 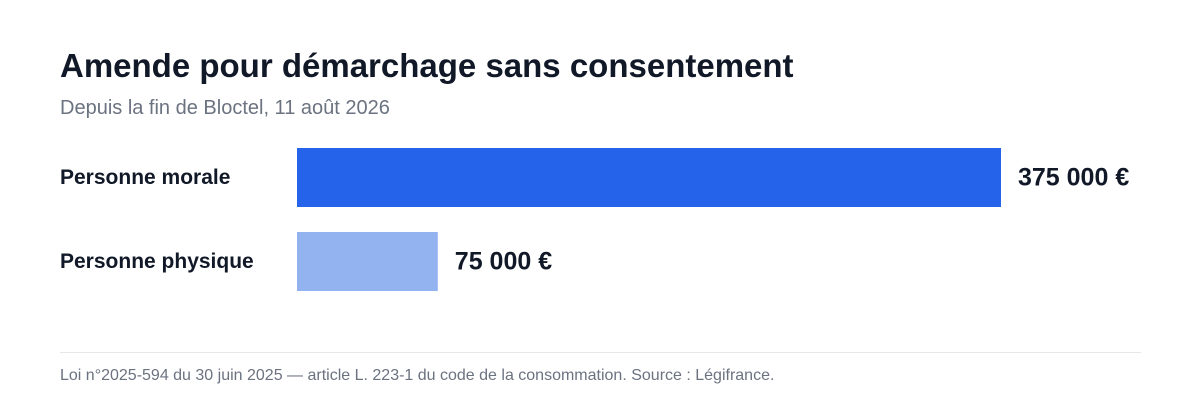 I want to click on category-label: Personne morale, so click(x=145, y=177).